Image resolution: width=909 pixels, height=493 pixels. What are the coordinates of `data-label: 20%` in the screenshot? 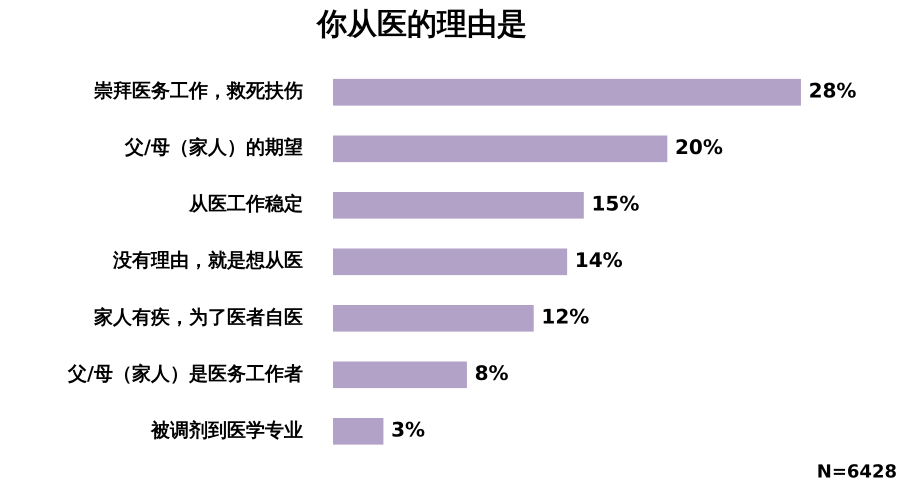 It's located at (699, 146).